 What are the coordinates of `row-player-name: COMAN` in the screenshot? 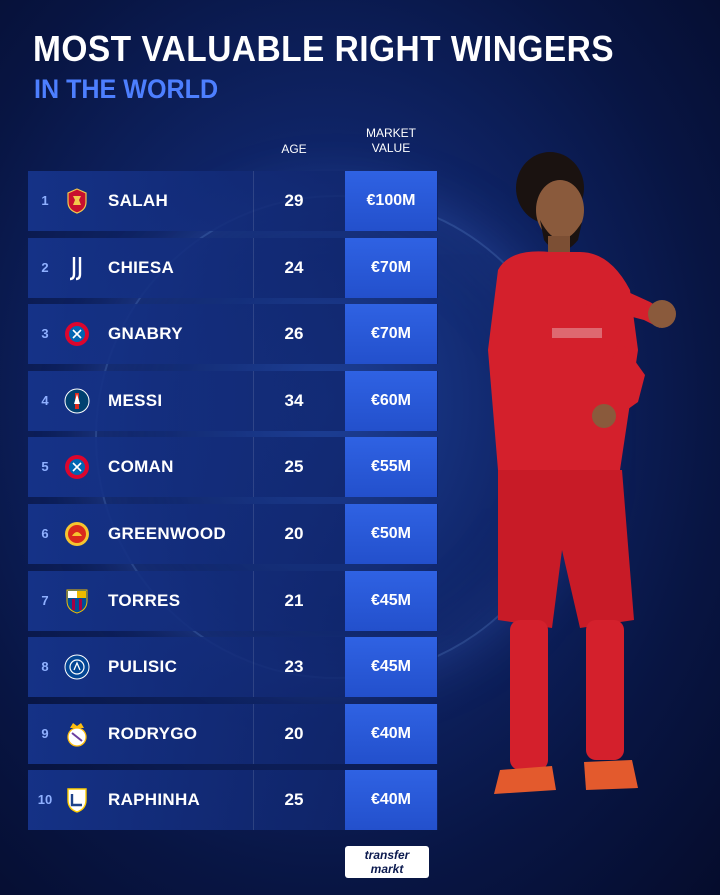 It's located at (141, 467).